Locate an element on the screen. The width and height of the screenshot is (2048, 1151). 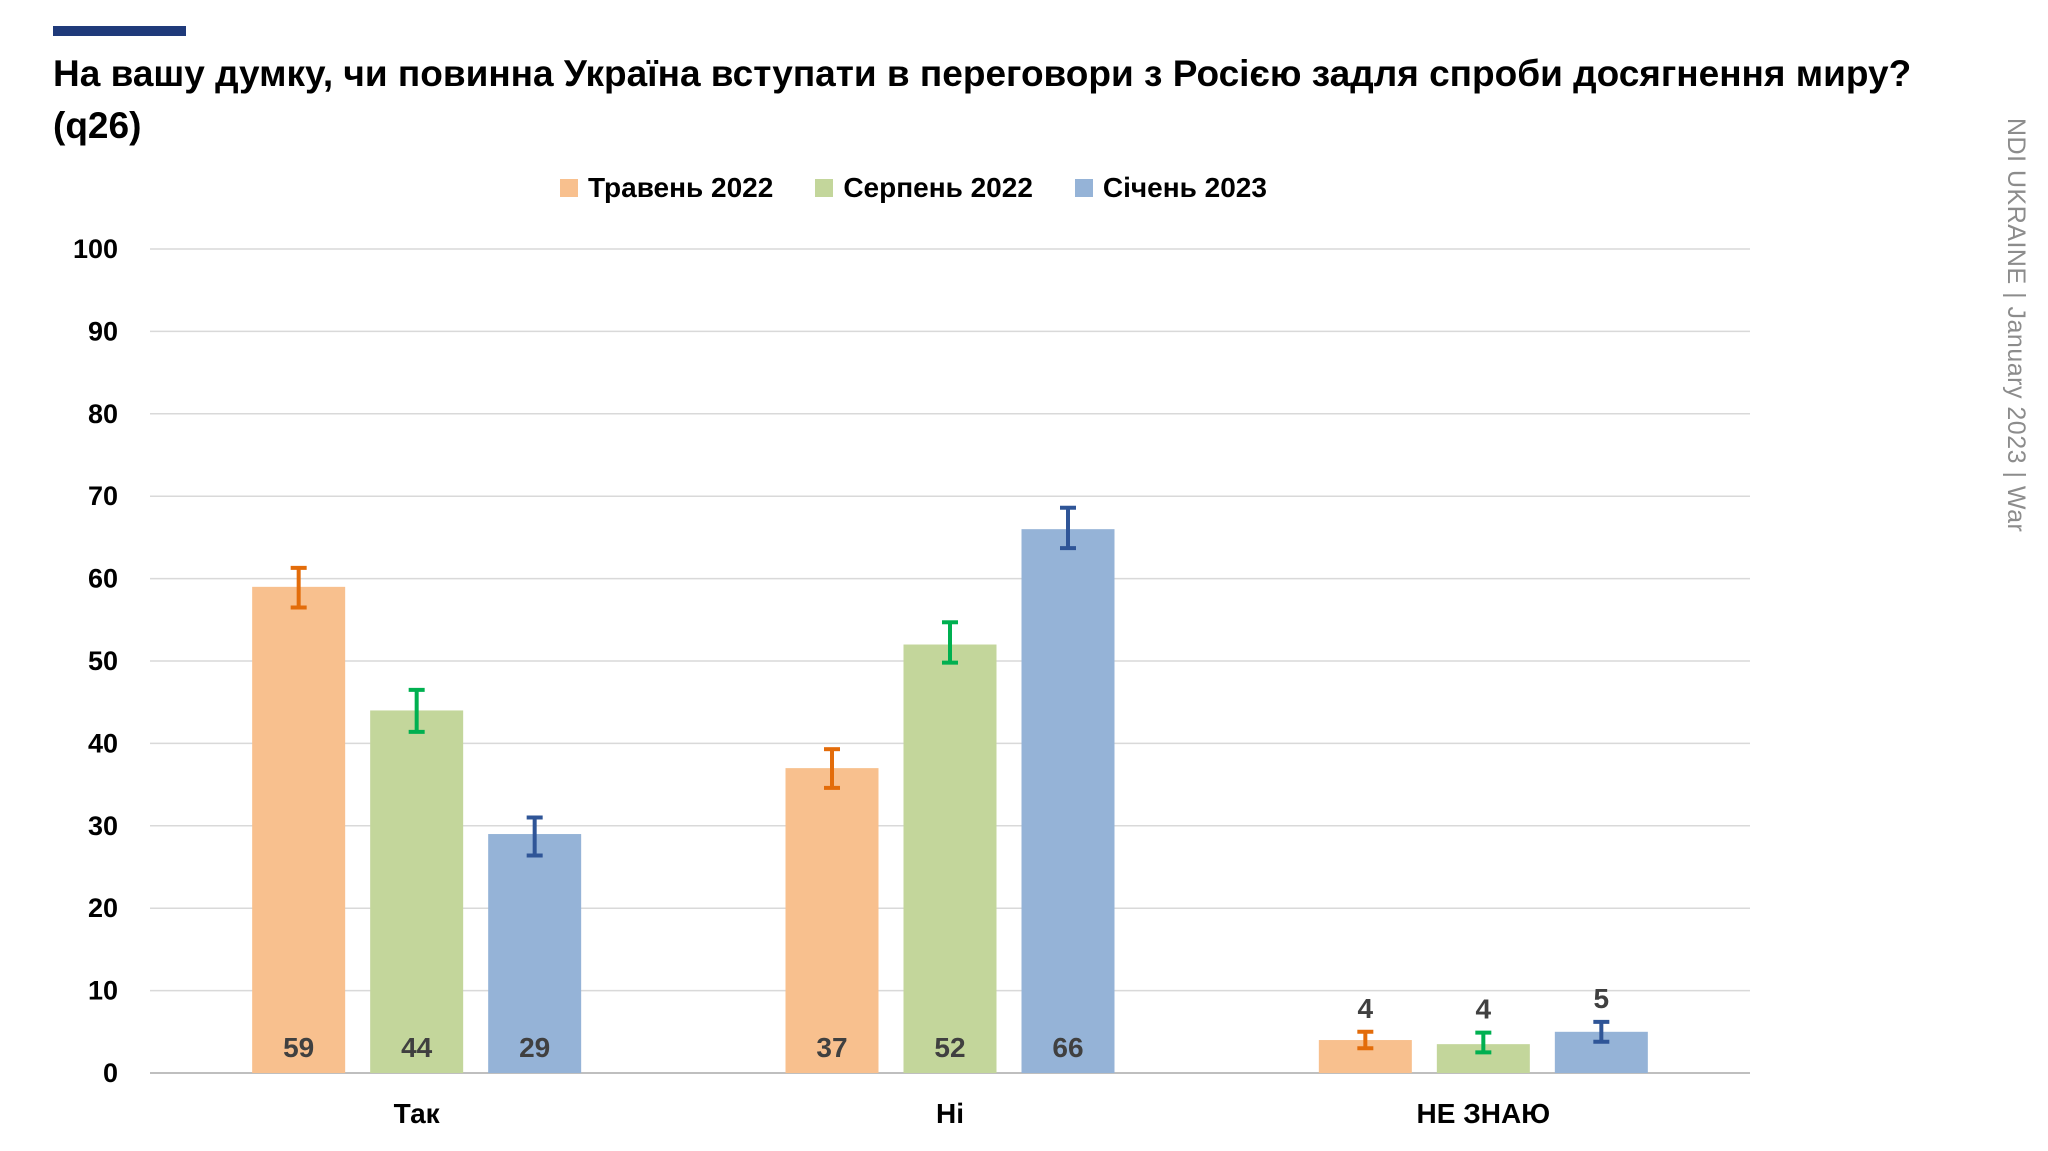
legend-item-jan-2023: Січень 2023 is located at coordinates (1170, 188).